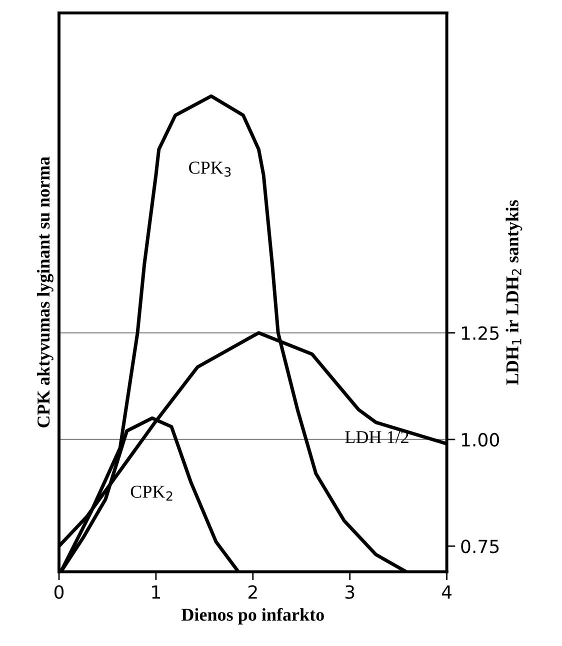  What do you see at coordinates (59, 592) in the screenshot?
I see `x-tick-label: 0` at bounding box center [59, 592].